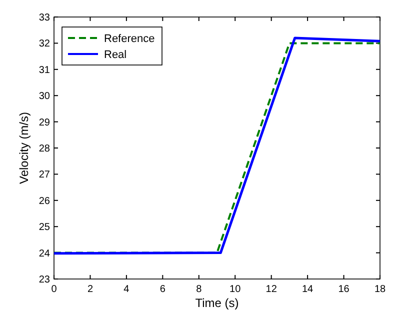 The image size is (419, 315). Describe the element at coordinates (44, 70) in the screenshot. I see `y-tick-label: 31` at that location.